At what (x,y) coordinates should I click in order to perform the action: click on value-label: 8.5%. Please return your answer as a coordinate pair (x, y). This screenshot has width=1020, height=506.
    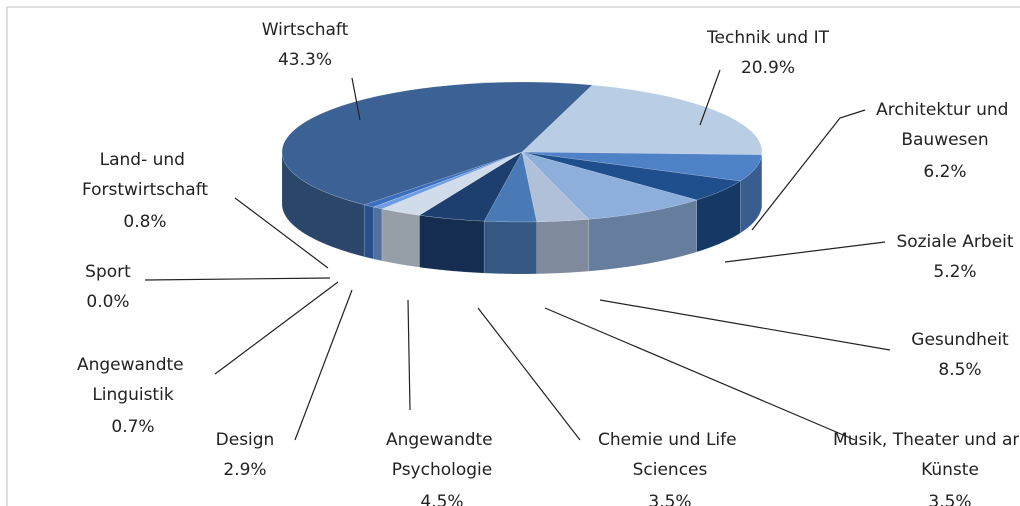
    Looking at the image, I should click on (959, 370).